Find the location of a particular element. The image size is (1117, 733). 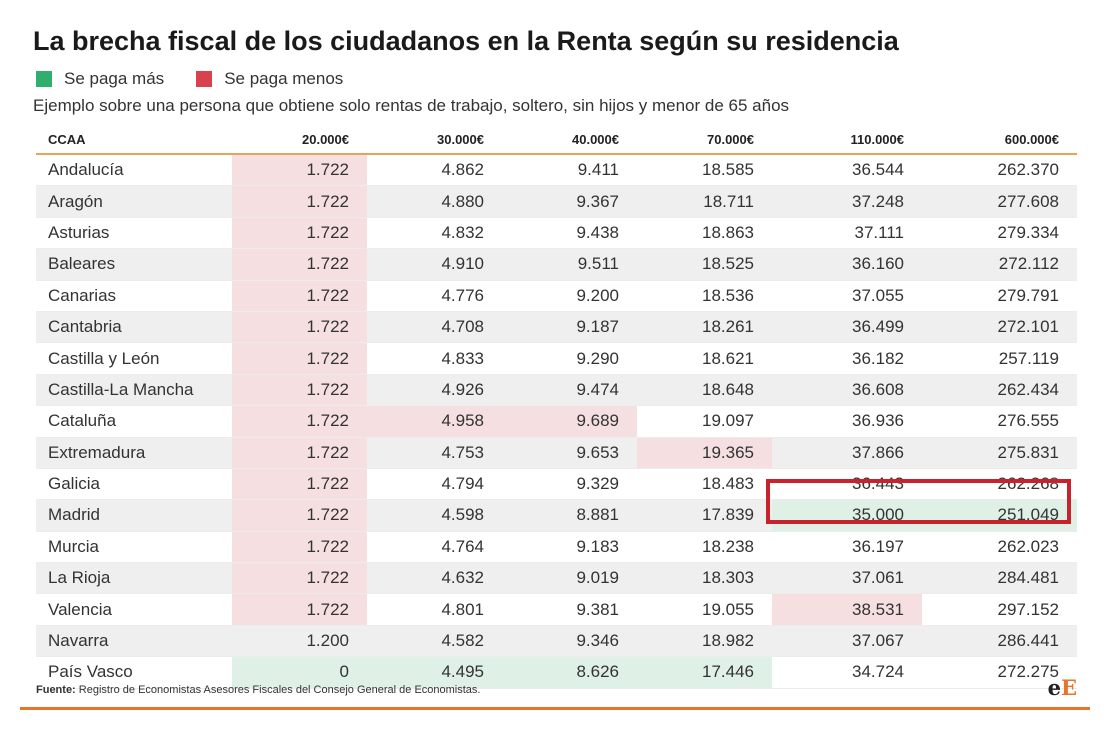

value-cell: 19.097 is located at coordinates (704, 421).